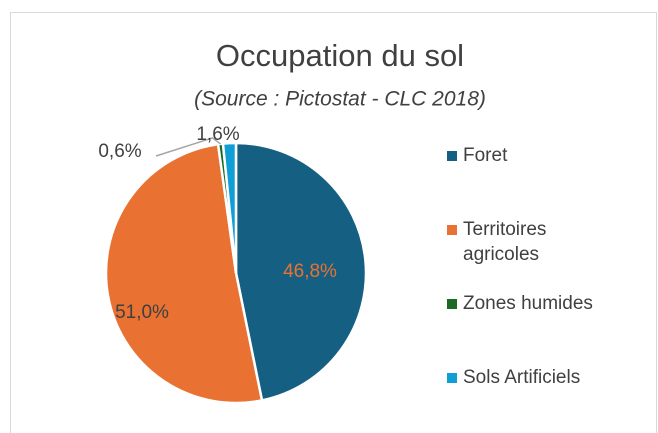 Image resolution: width=658 pixels, height=433 pixels. I want to click on chart-title: Occupation du sol, so click(340, 55).